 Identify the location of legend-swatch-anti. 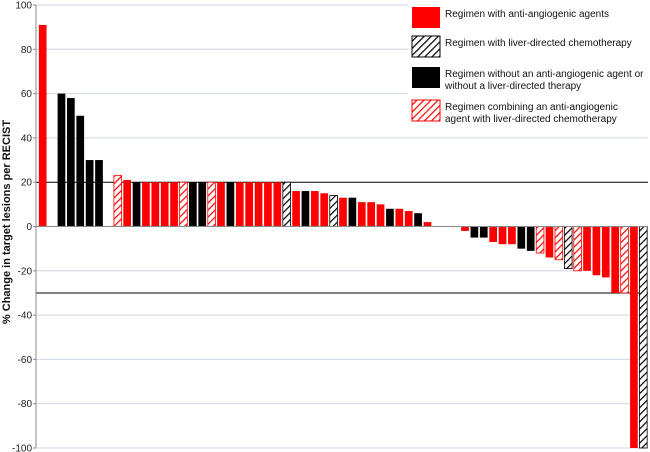
(426, 17).